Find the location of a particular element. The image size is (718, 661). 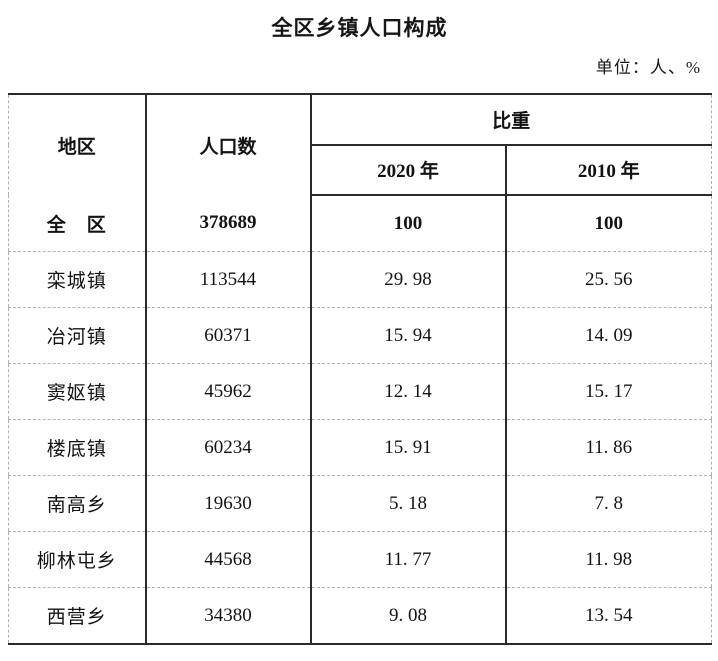

header-year-2010: 2010 年 is located at coordinates (608, 170).